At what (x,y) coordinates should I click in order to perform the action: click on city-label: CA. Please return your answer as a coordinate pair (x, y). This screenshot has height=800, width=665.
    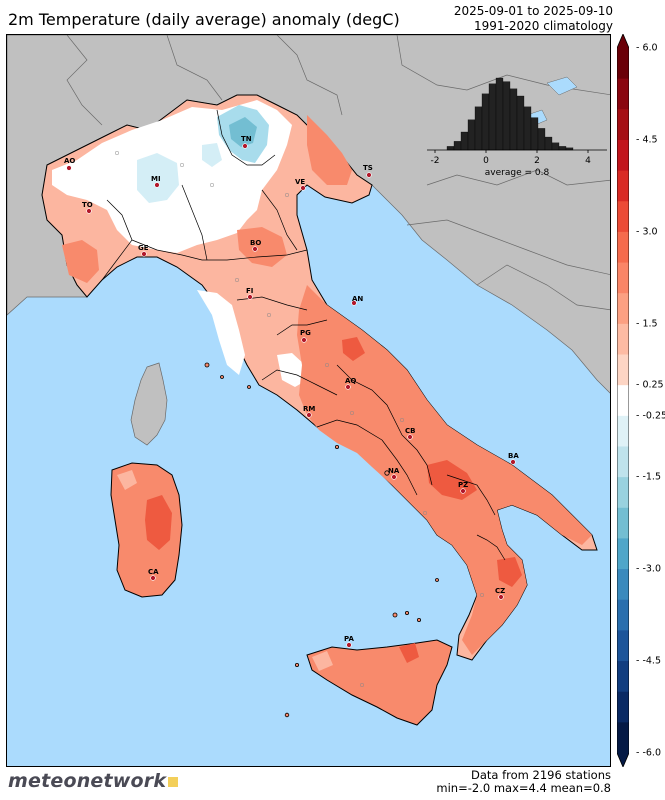
    Looking at the image, I should click on (153, 572).